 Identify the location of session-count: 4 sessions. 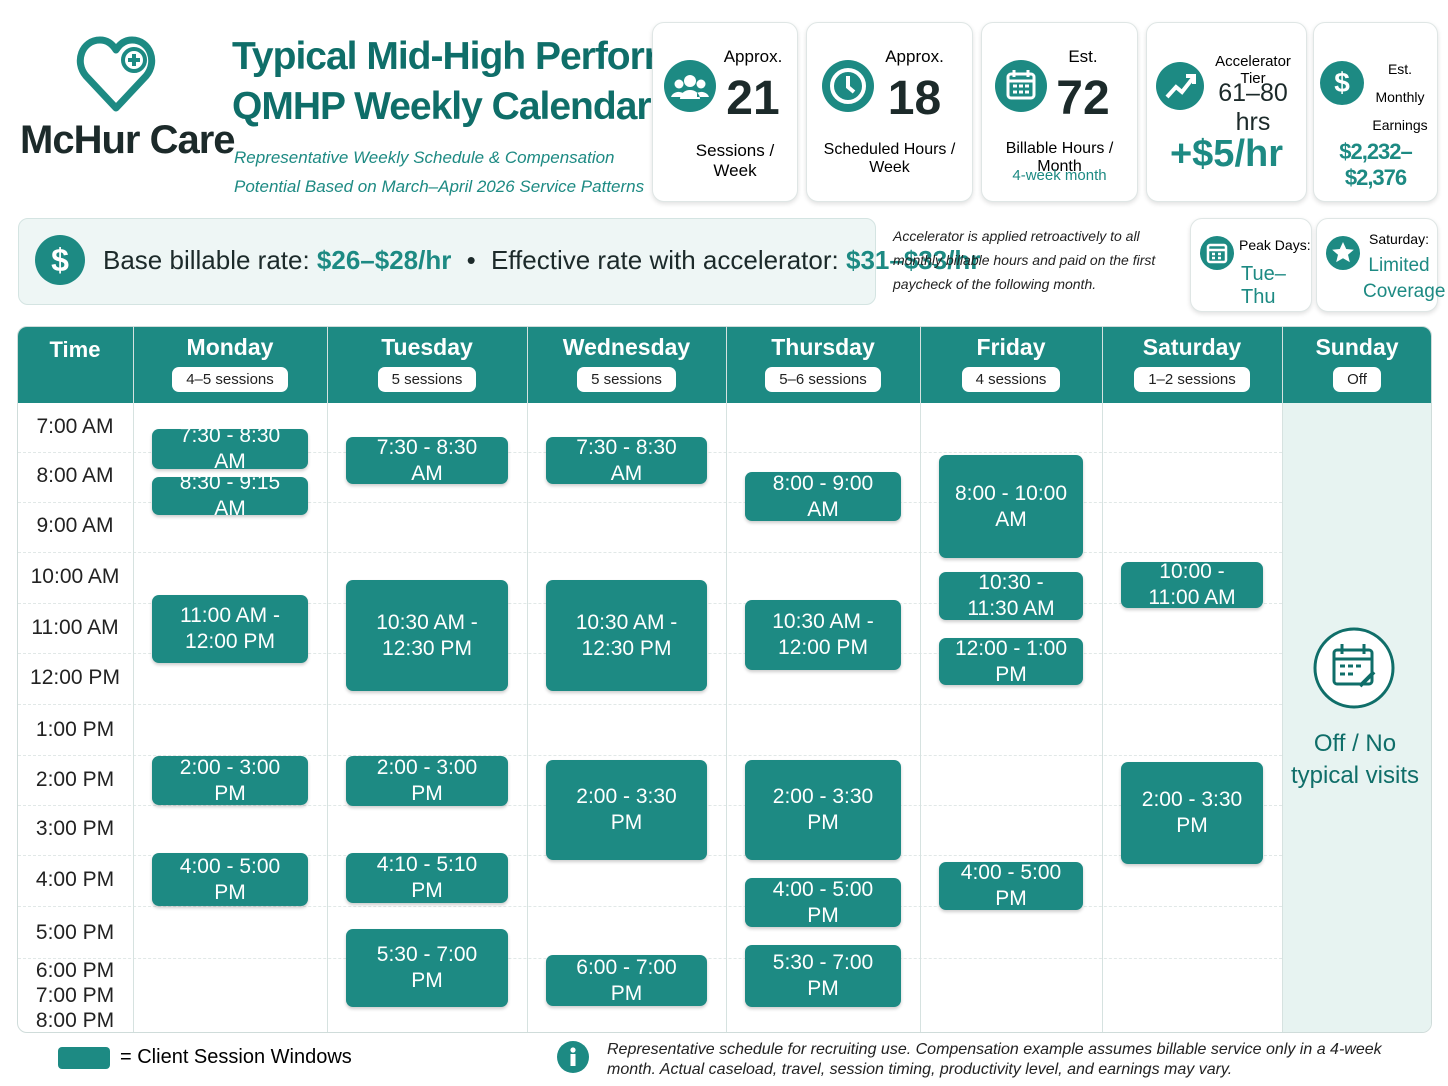
(1011, 379).